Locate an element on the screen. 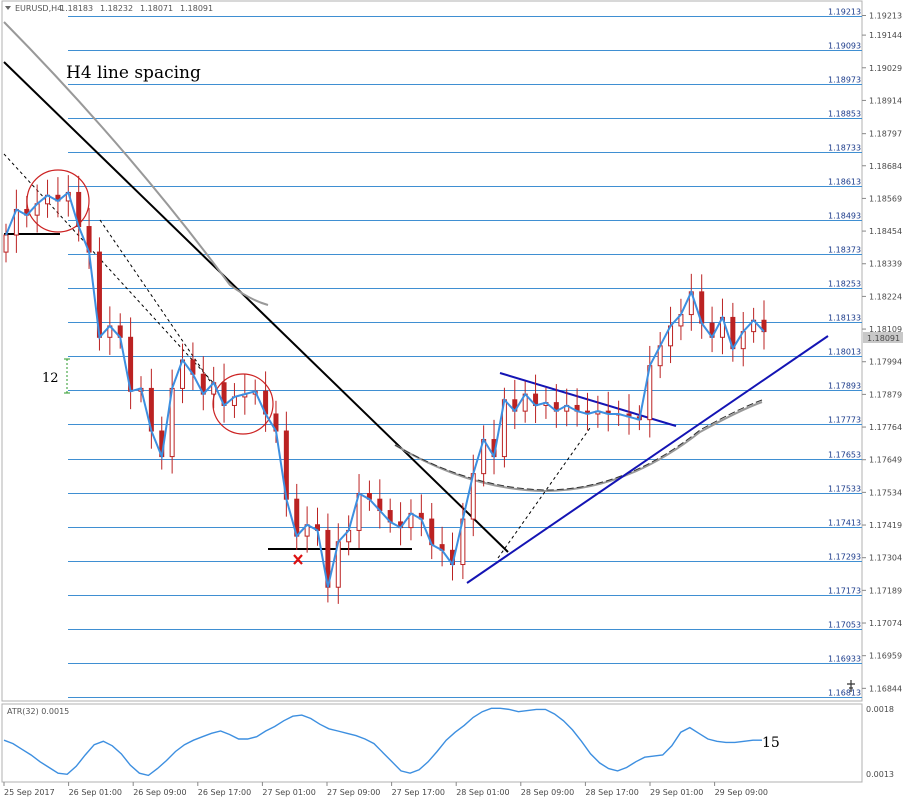  atr-tick-bottom: 0.0013 is located at coordinates (880, 774).